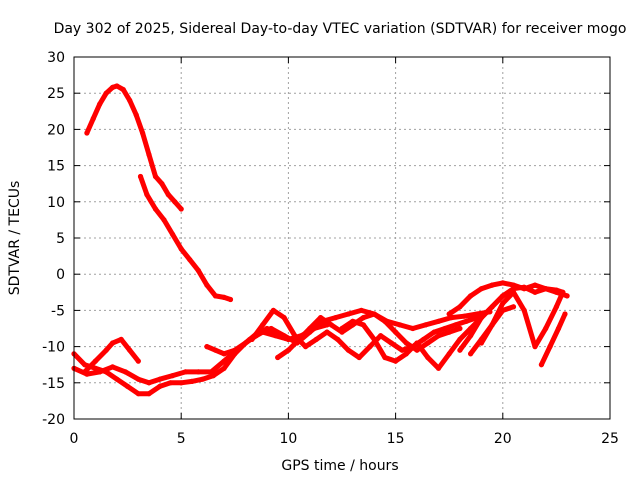 The height and width of the screenshot is (480, 640). I want to click on y-tick-label: 15, so click(56, 167).